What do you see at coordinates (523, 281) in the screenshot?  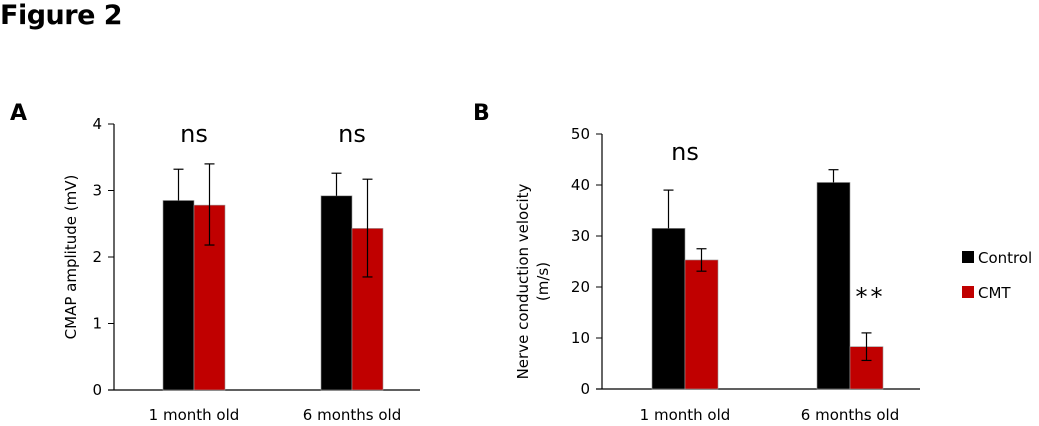 I see `y-axis-label: Nerve conduction velocity` at bounding box center [523, 281].